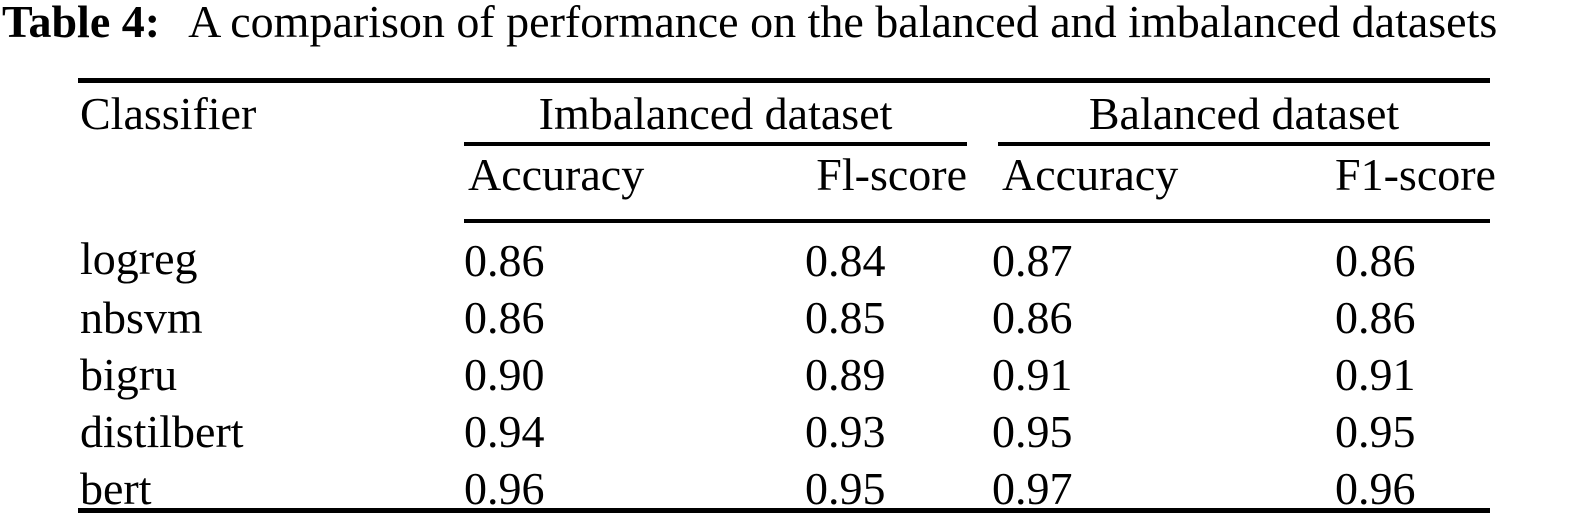 This screenshot has width=1579, height=525. Describe the element at coordinates (162, 431) in the screenshot. I see `classifier-name: distilbert` at that location.